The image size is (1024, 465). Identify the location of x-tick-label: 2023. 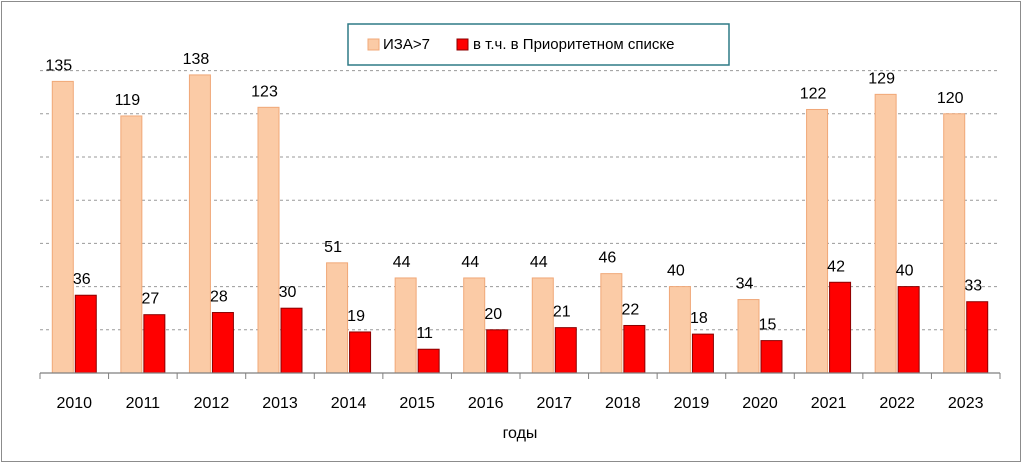
(966, 403).